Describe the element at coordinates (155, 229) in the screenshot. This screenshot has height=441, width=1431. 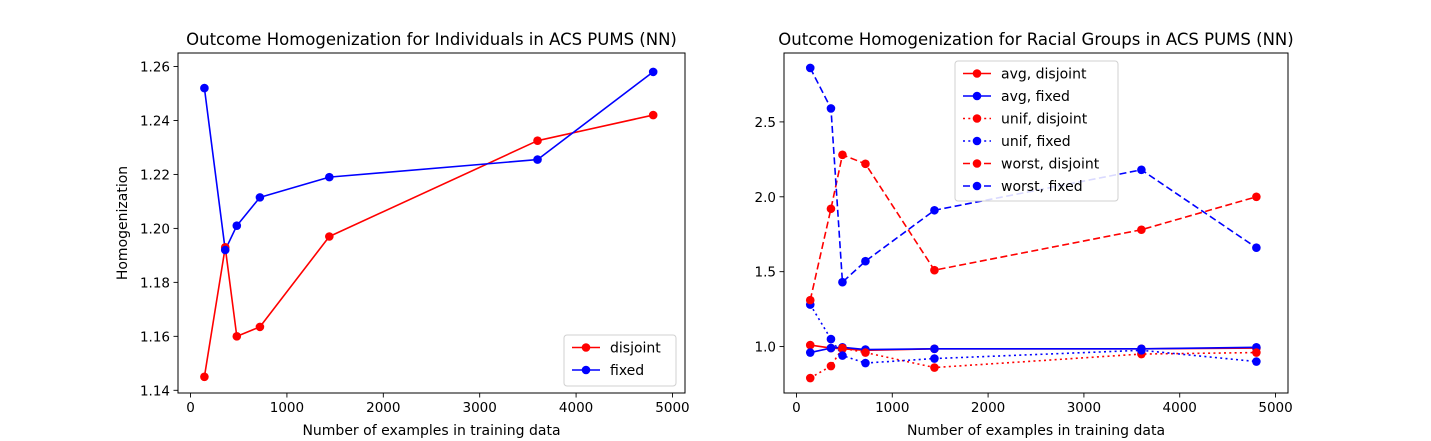
I see `y-tick-label: 1.20` at that location.